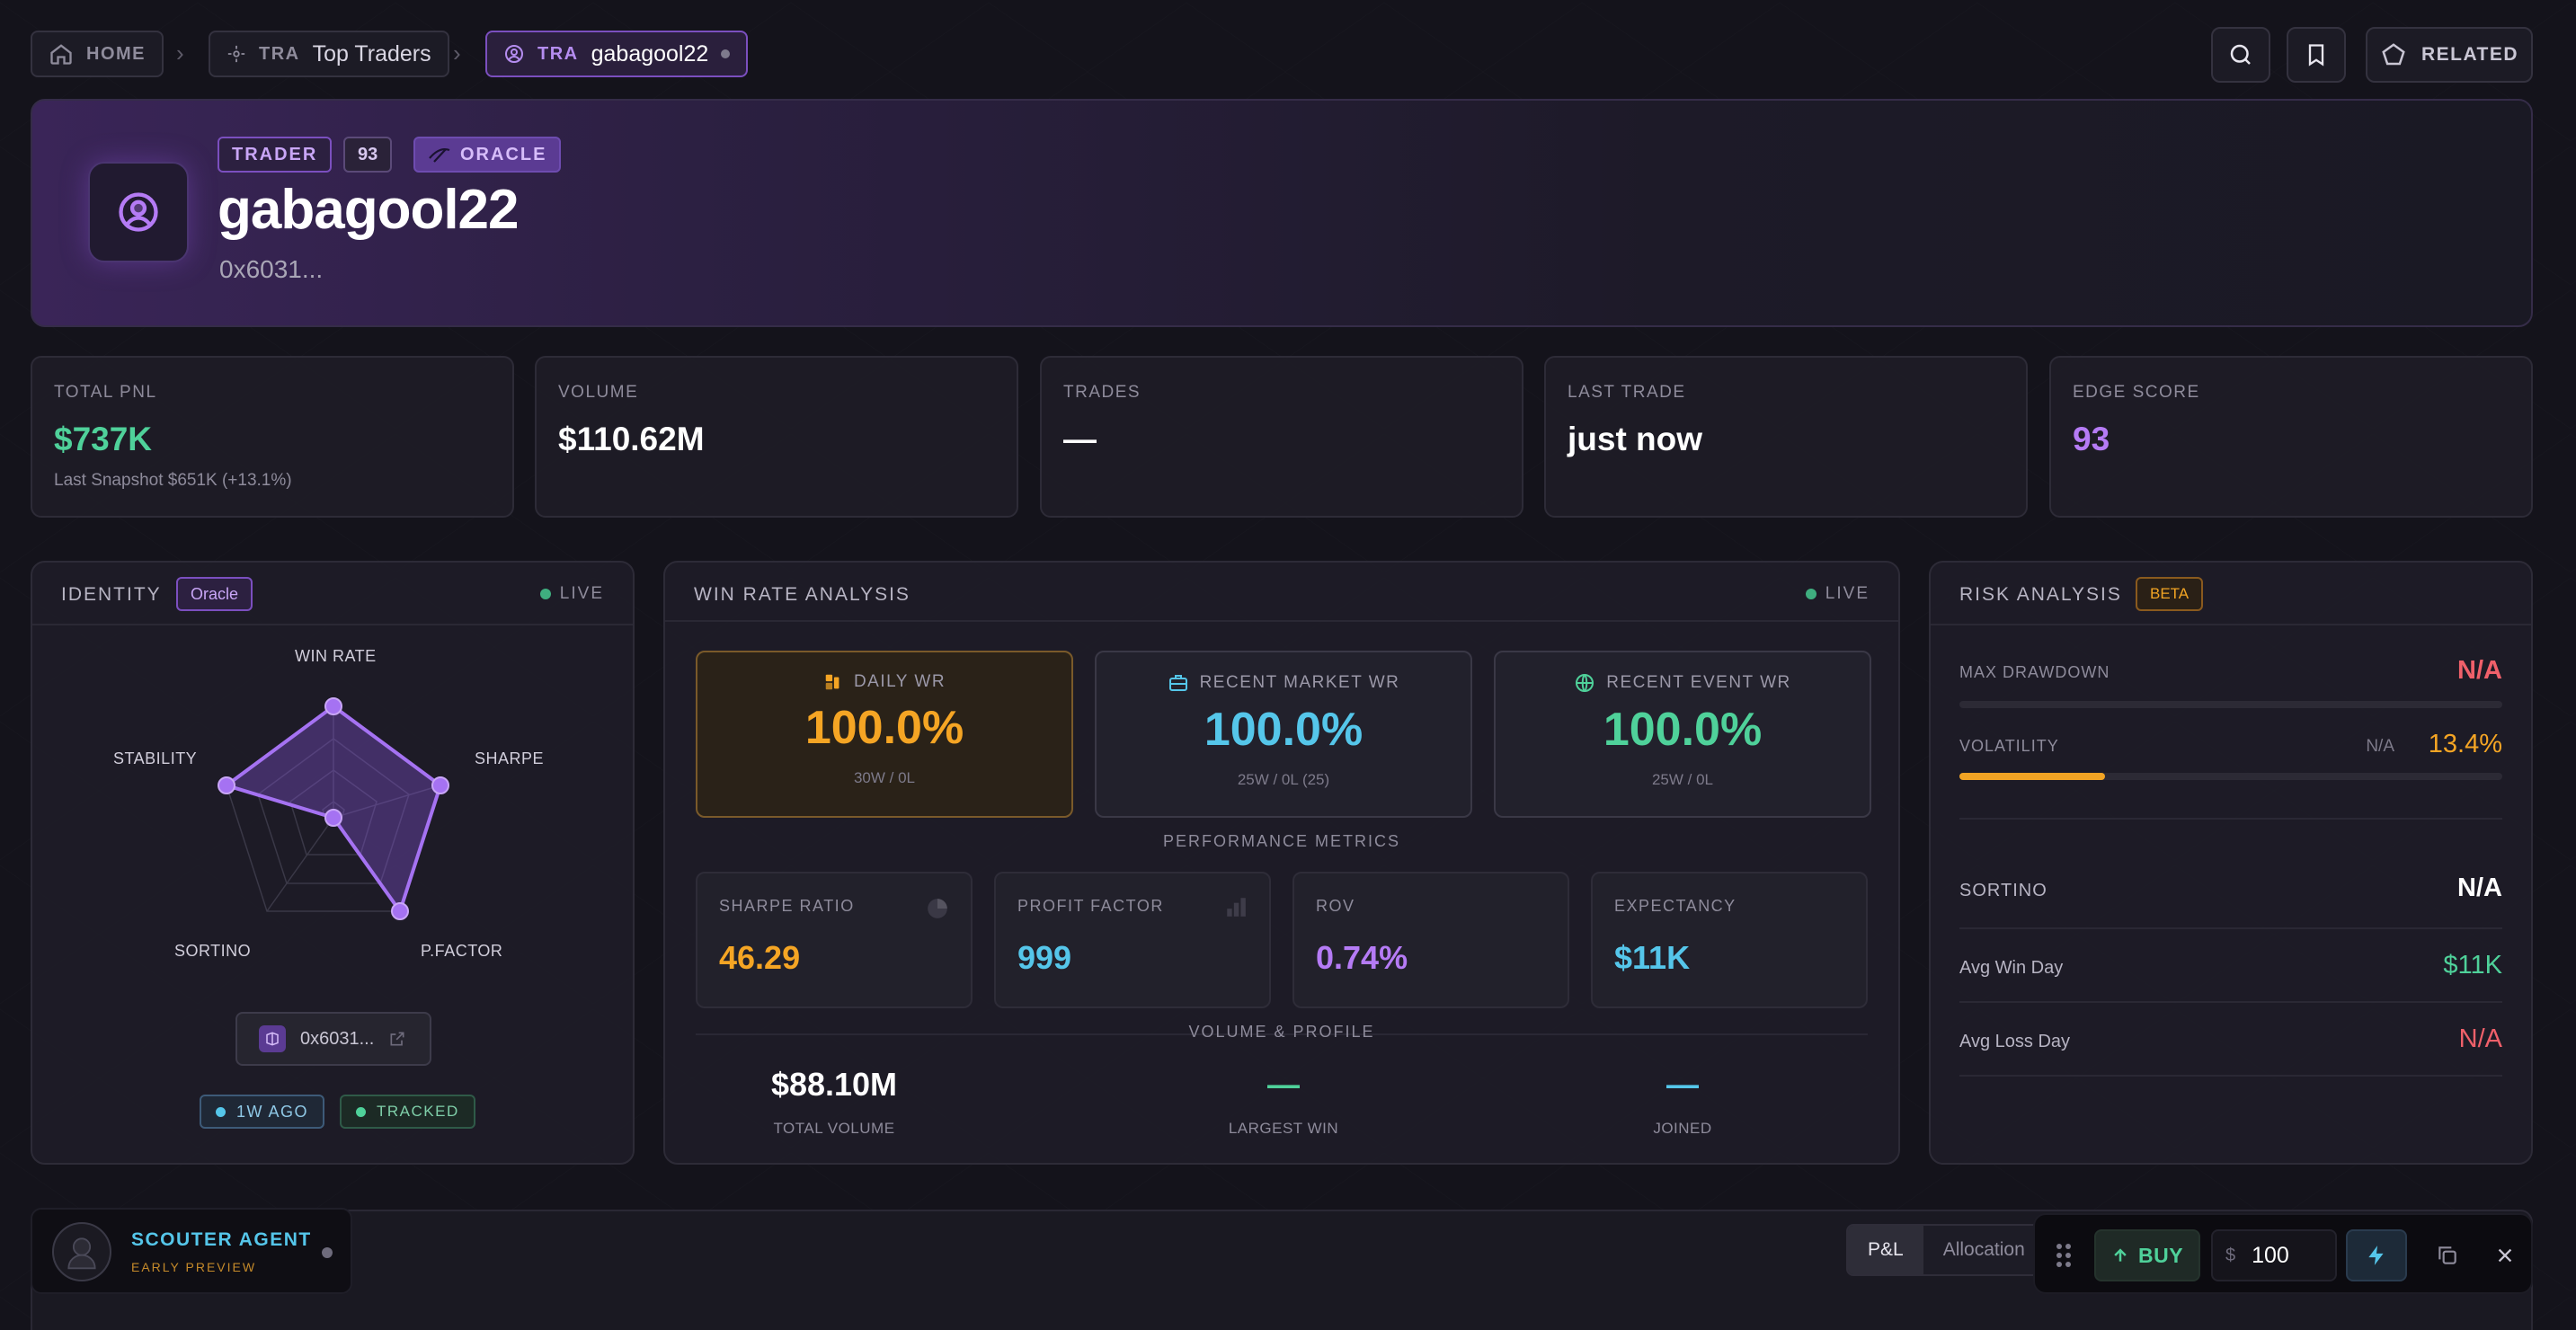 The height and width of the screenshot is (1330, 2576). I want to click on breadcrumb-label: gabagool22, so click(650, 53).